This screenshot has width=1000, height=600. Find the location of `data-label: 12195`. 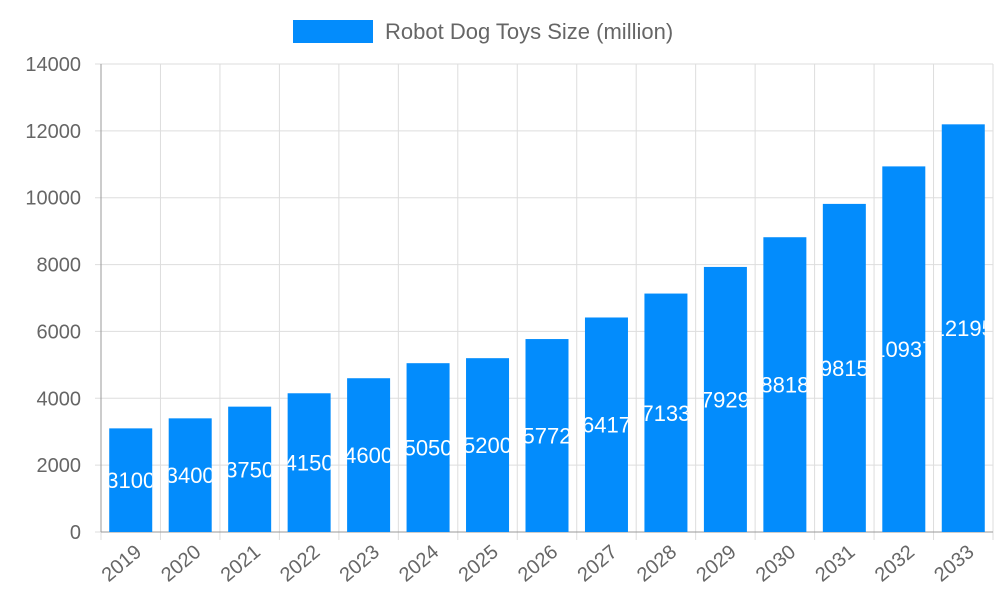

data-label: 12195 is located at coordinates (963, 328).